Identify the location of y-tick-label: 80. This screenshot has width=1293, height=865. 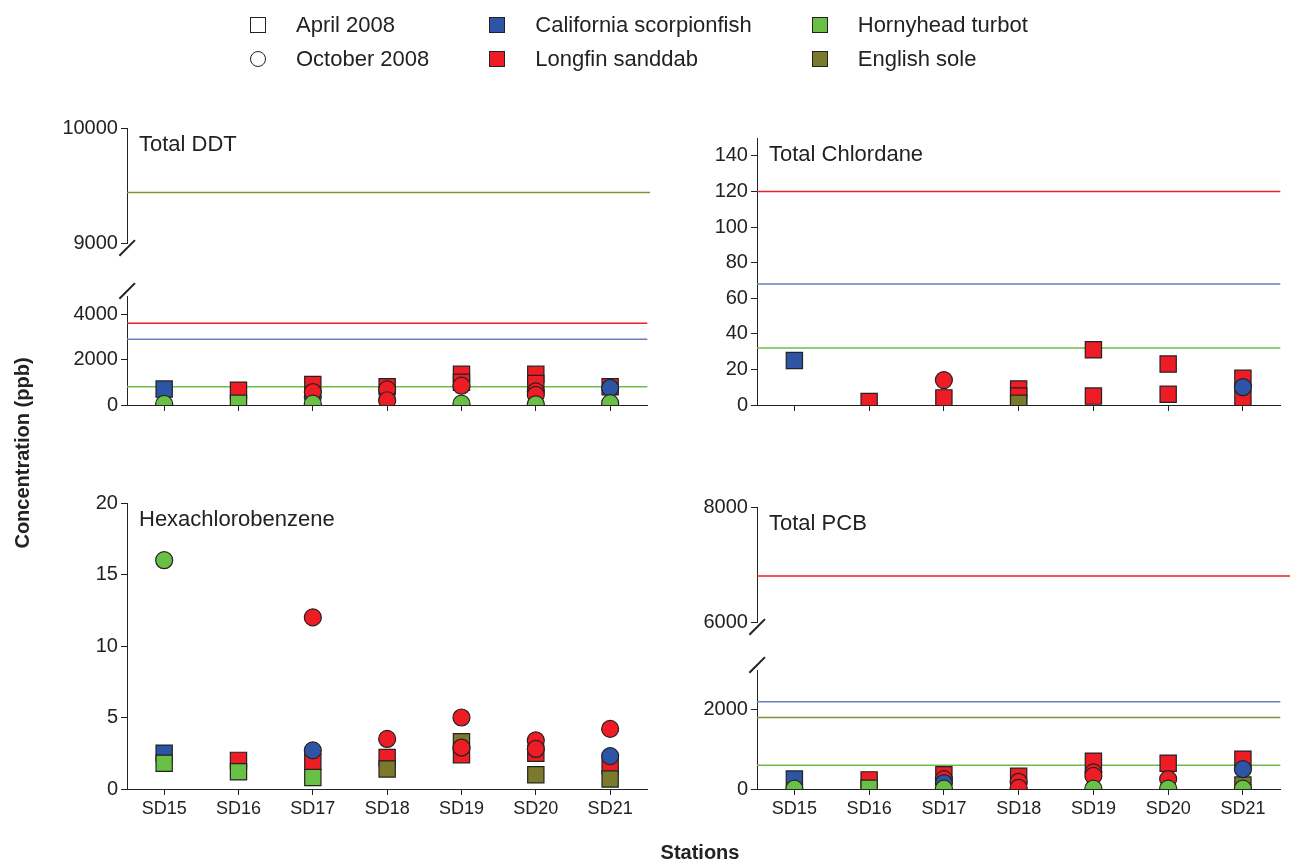
(736, 261).